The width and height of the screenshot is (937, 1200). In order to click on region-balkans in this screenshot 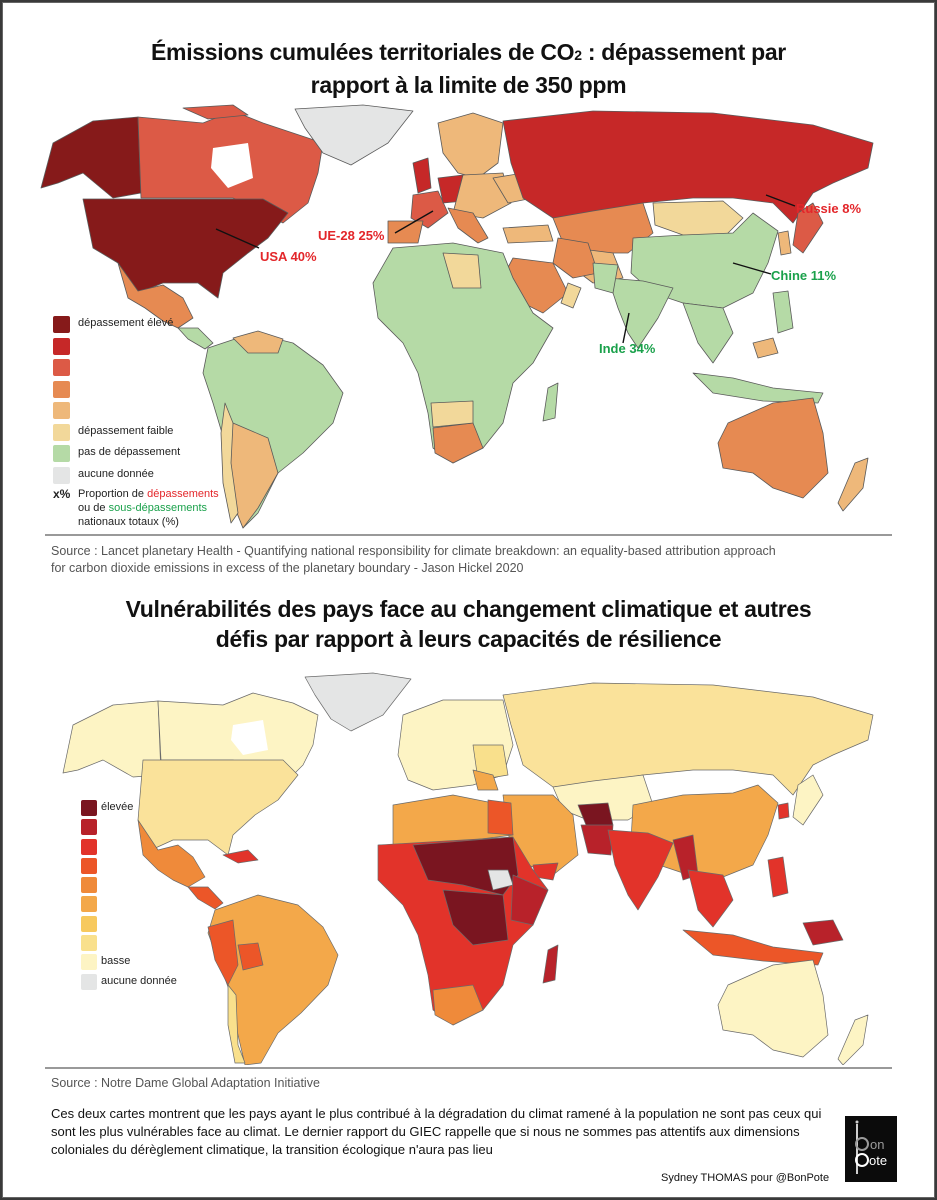, I will do `click(485, 780)`.